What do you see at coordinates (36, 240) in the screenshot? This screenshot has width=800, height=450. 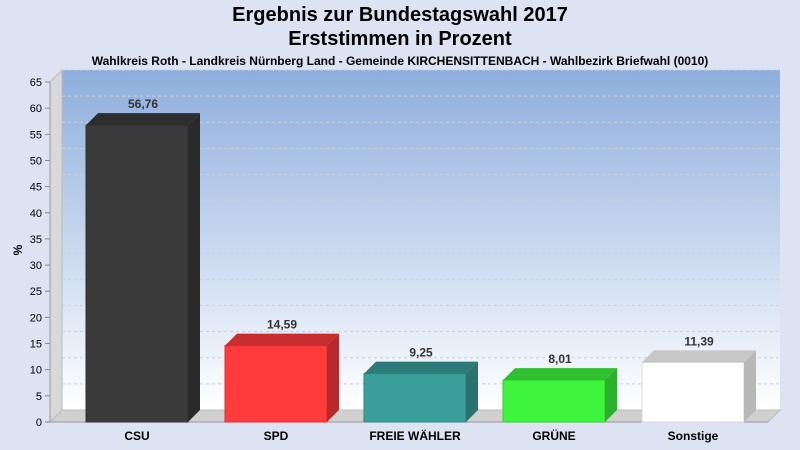 I see `y-tick-label: 35` at bounding box center [36, 240].